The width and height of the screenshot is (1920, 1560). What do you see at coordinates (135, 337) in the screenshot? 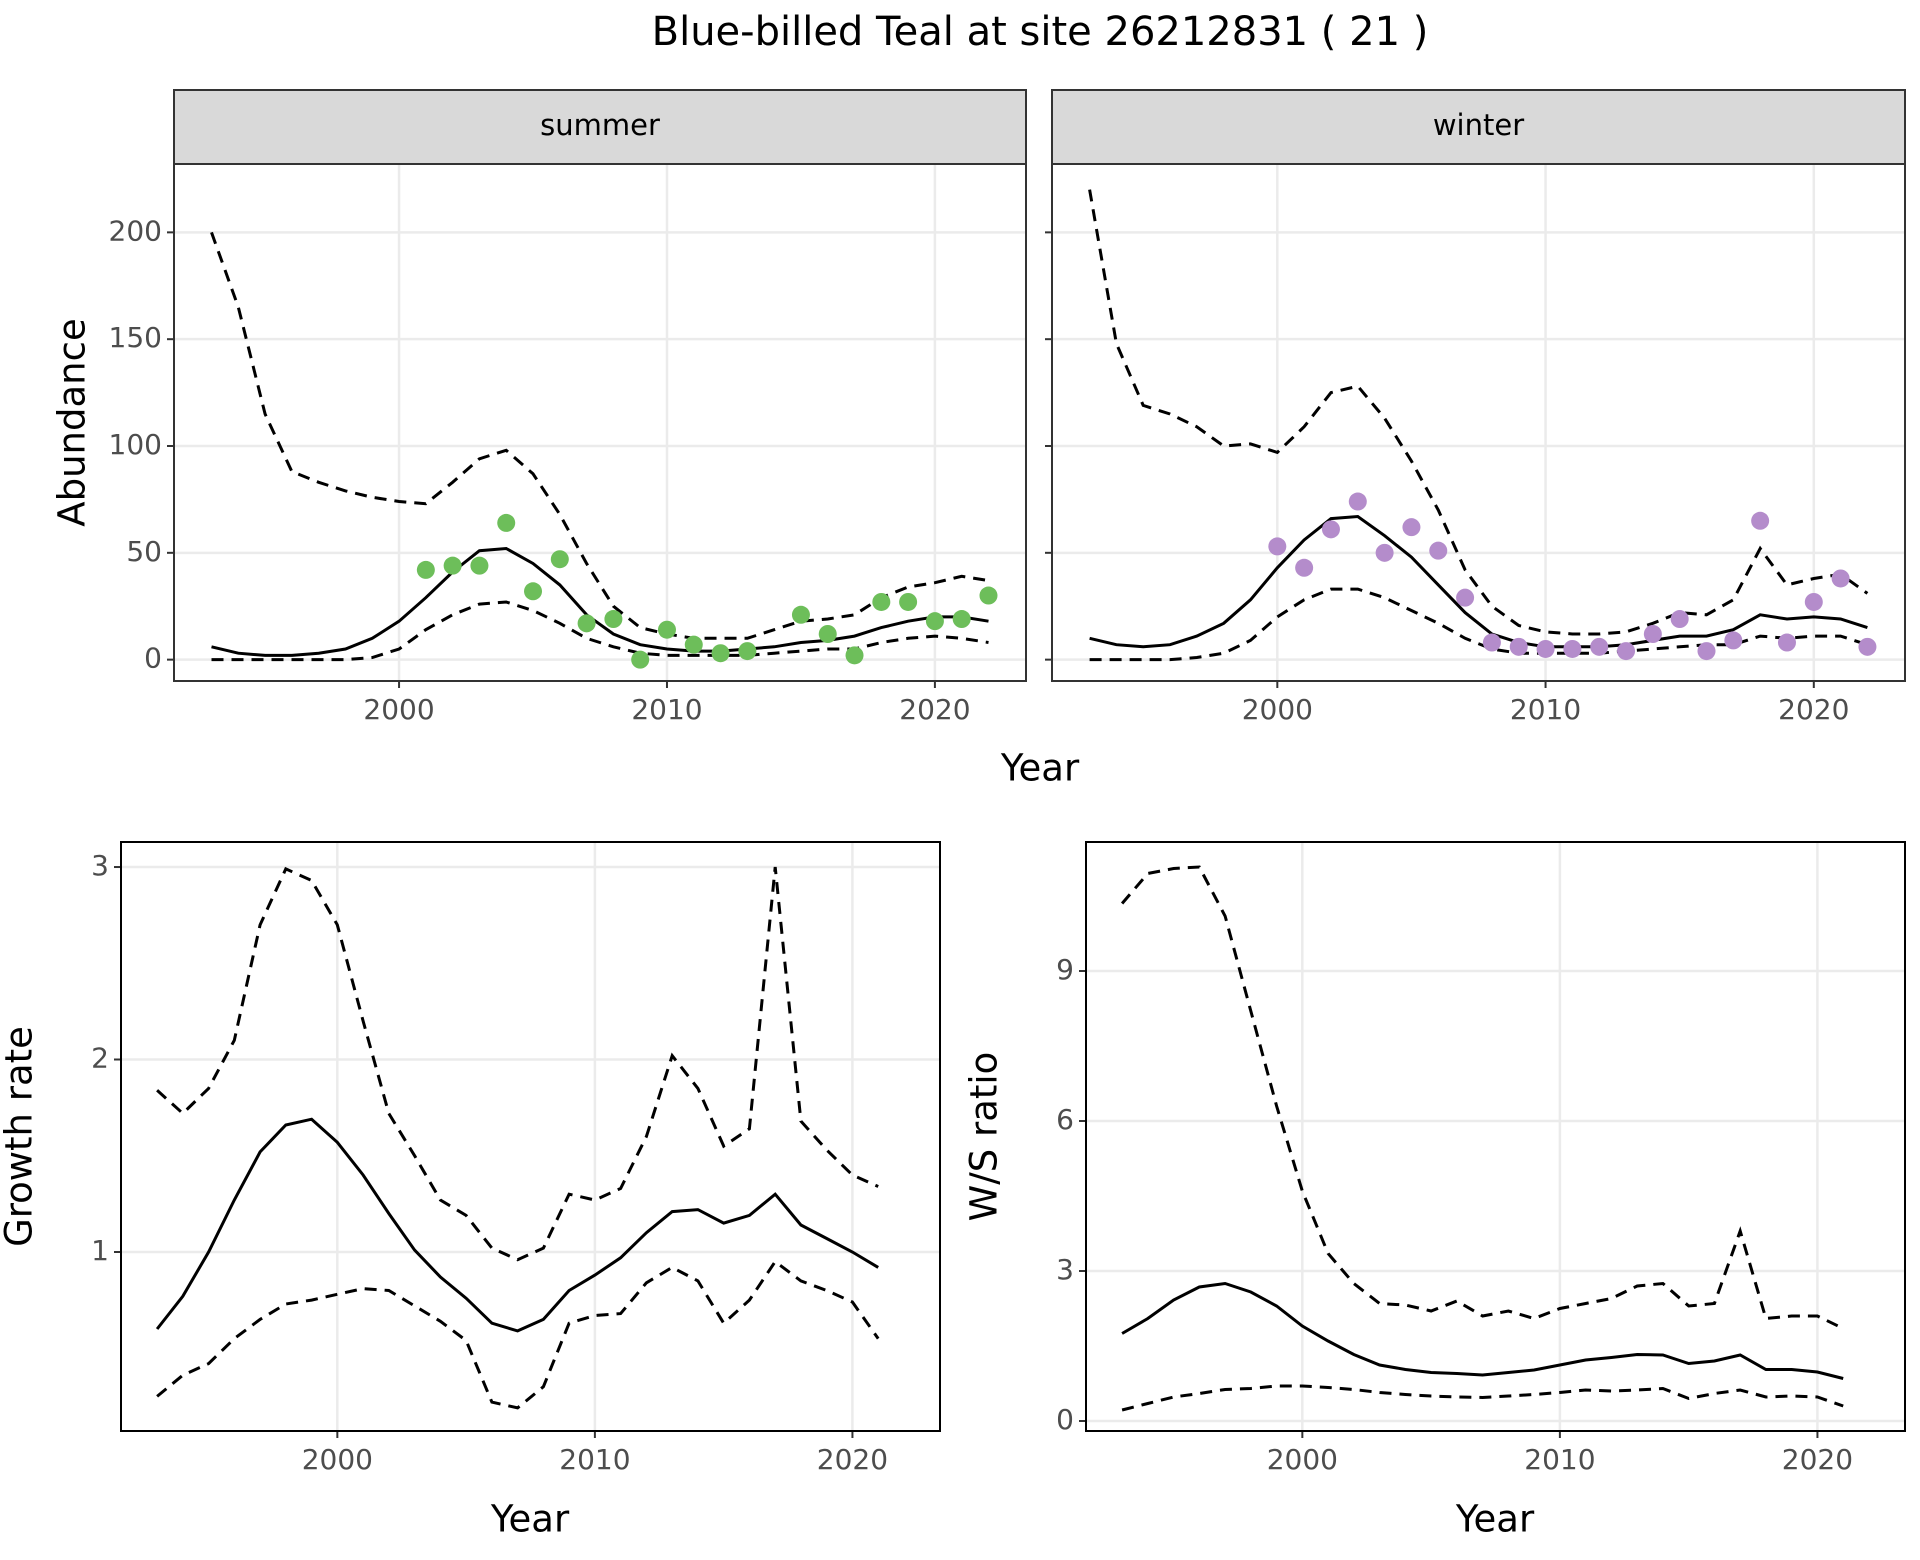
I see `y-tick-label: 150` at bounding box center [135, 337].